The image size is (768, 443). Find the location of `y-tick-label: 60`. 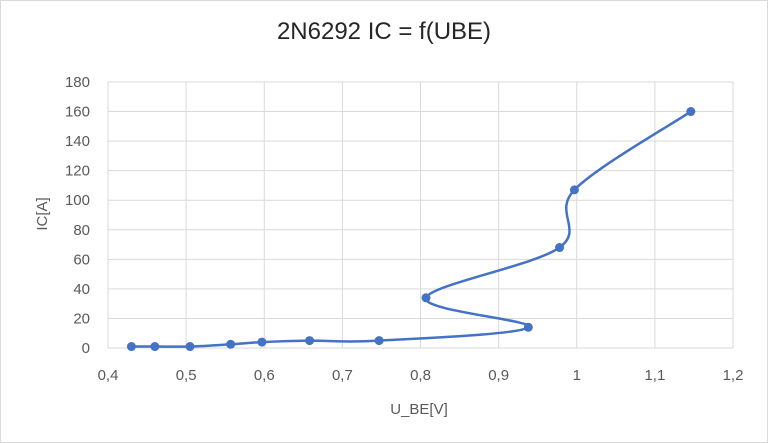

y-tick-label: 60 is located at coordinates (81, 259).